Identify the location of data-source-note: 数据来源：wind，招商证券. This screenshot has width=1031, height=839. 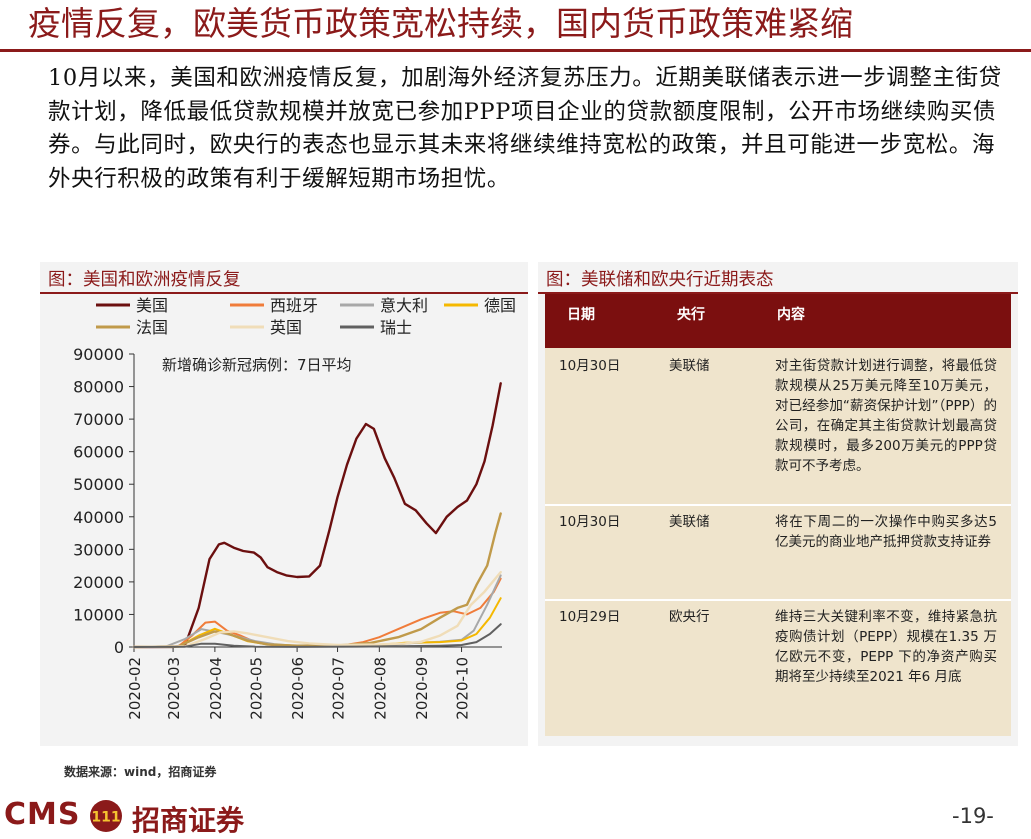
(140, 772).